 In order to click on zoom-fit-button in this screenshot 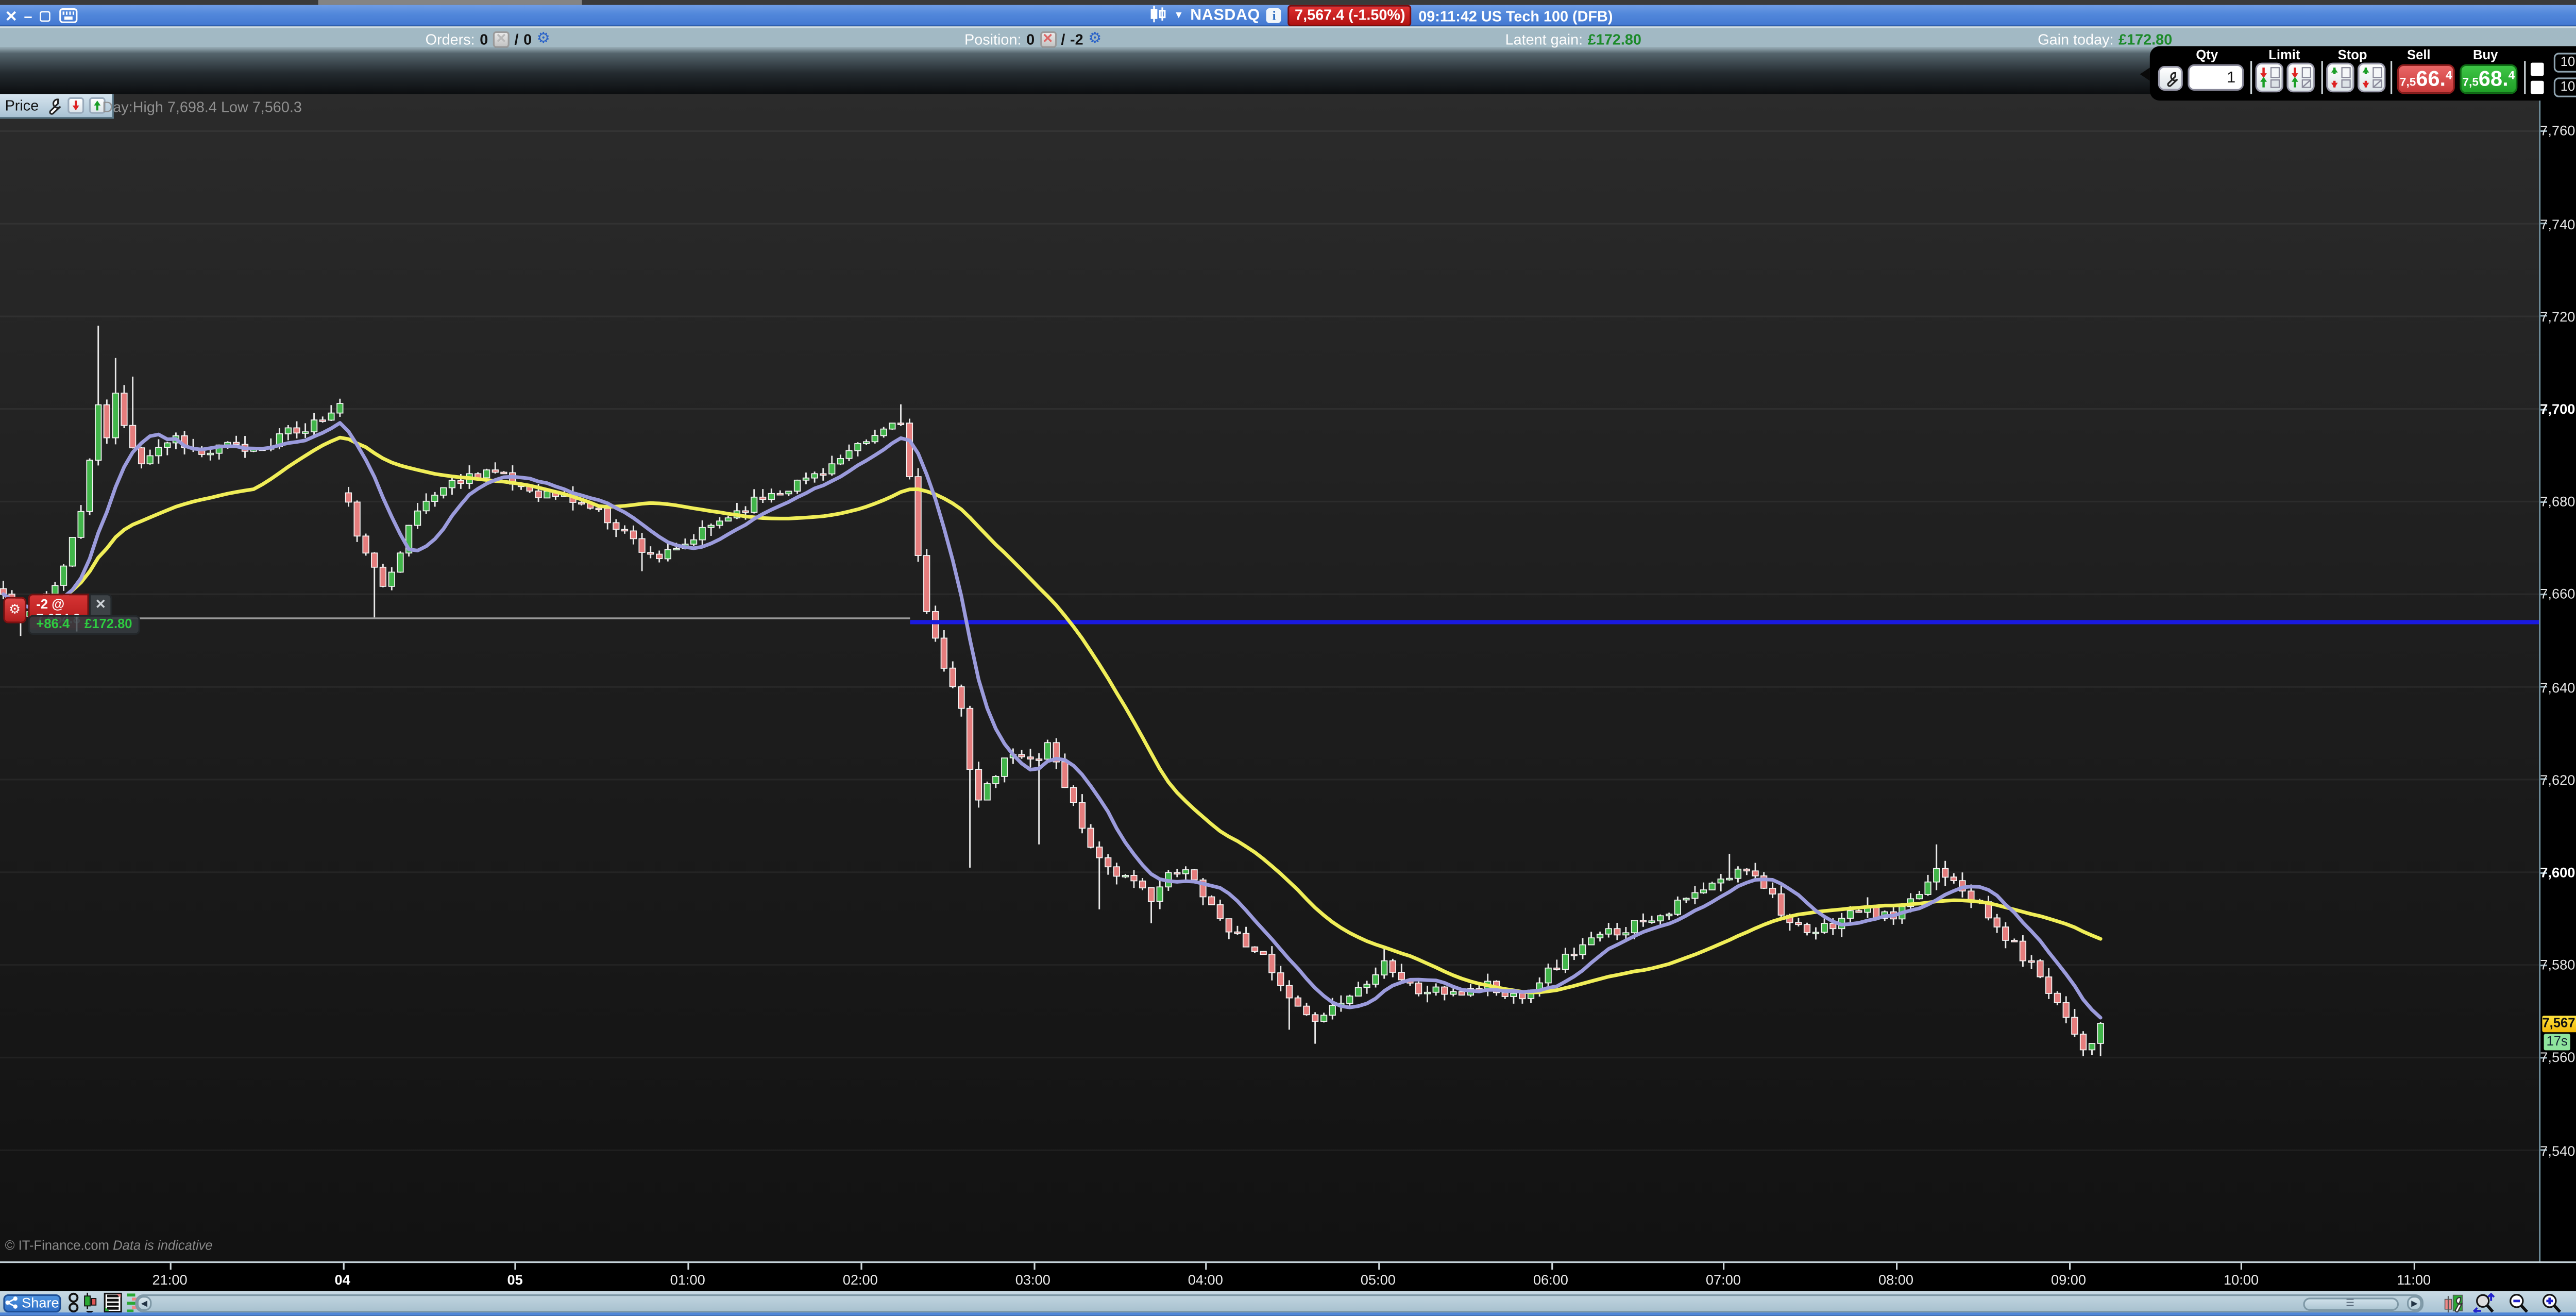, I will do `click(2484, 1302)`.